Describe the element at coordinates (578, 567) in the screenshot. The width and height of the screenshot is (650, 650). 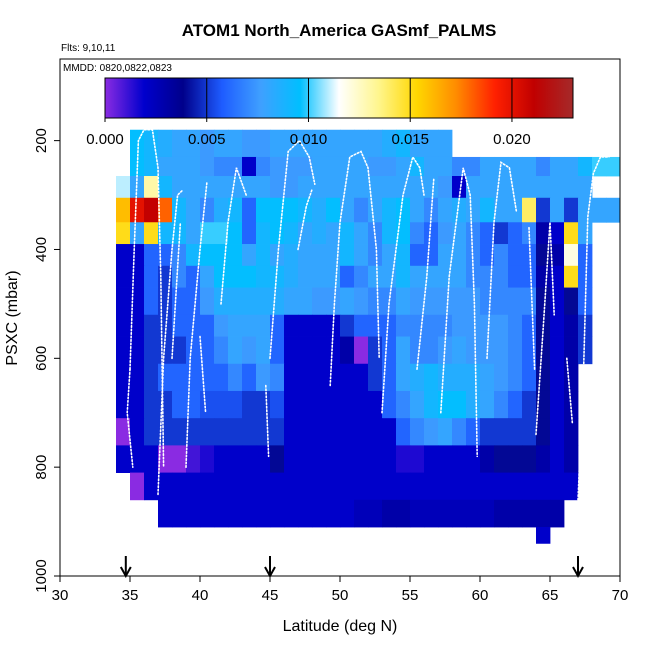
I see `latitude-marker-arrow` at that location.